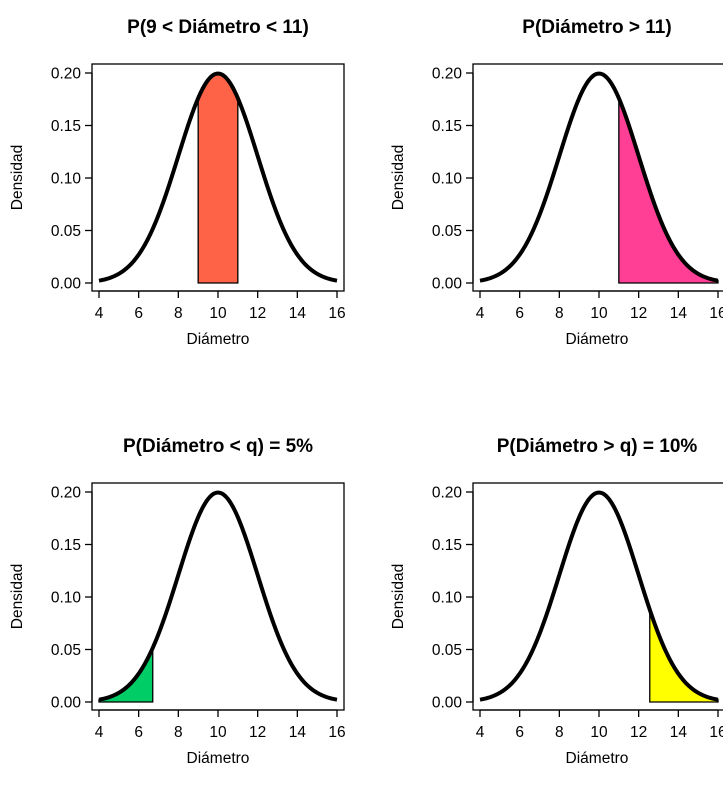 The image size is (723, 791). What do you see at coordinates (597, 446) in the screenshot?
I see `chart-title: P(Diámetro > q) = 10%` at bounding box center [597, 446].